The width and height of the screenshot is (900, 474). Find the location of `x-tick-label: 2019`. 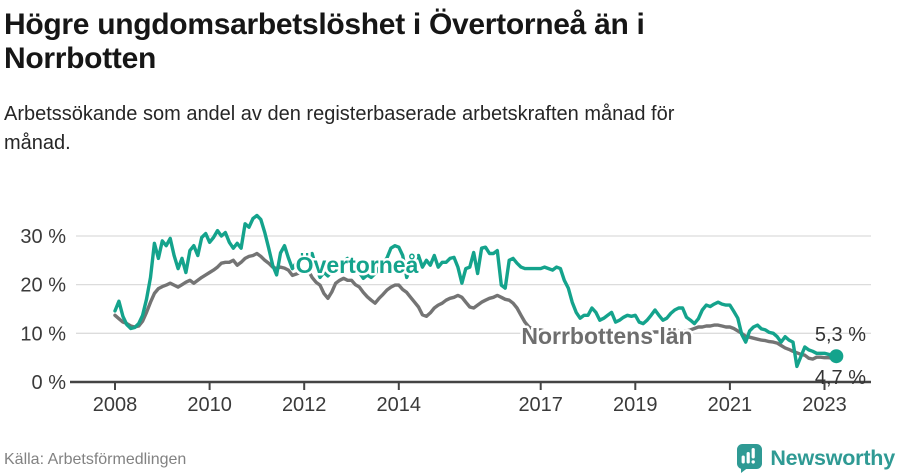

x-tick-label: 2019 is located at coordinates (635, 405).